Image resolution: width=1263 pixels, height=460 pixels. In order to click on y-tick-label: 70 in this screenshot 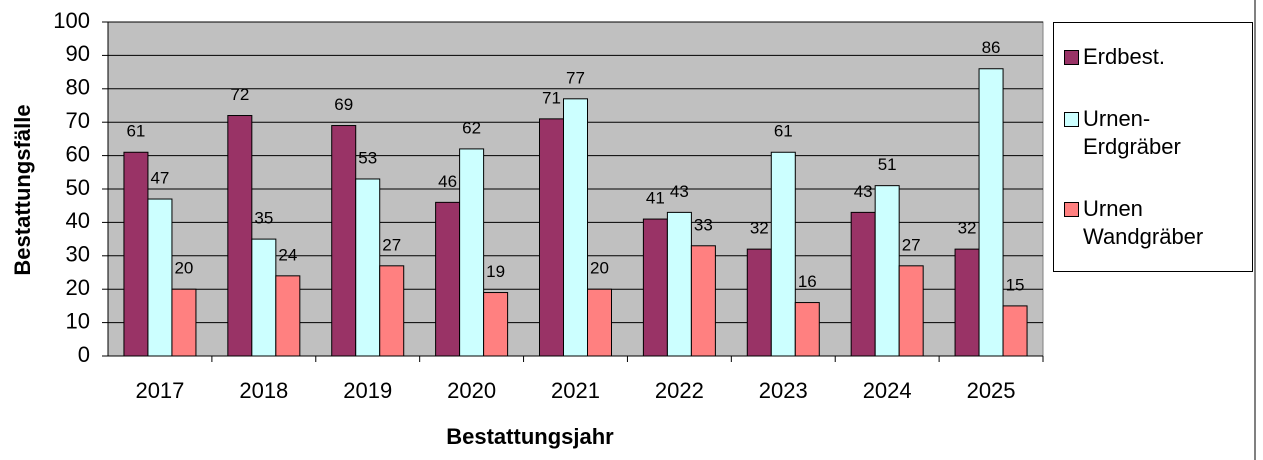, I will do `click(78, 120)`.